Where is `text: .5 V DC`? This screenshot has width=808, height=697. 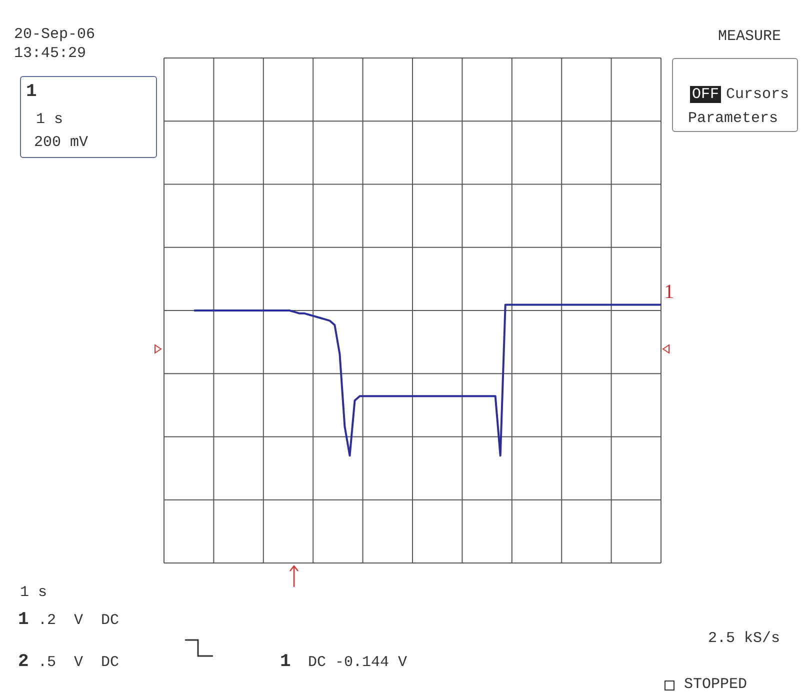 text: .5 V DC is located at coordinates (79, 662).